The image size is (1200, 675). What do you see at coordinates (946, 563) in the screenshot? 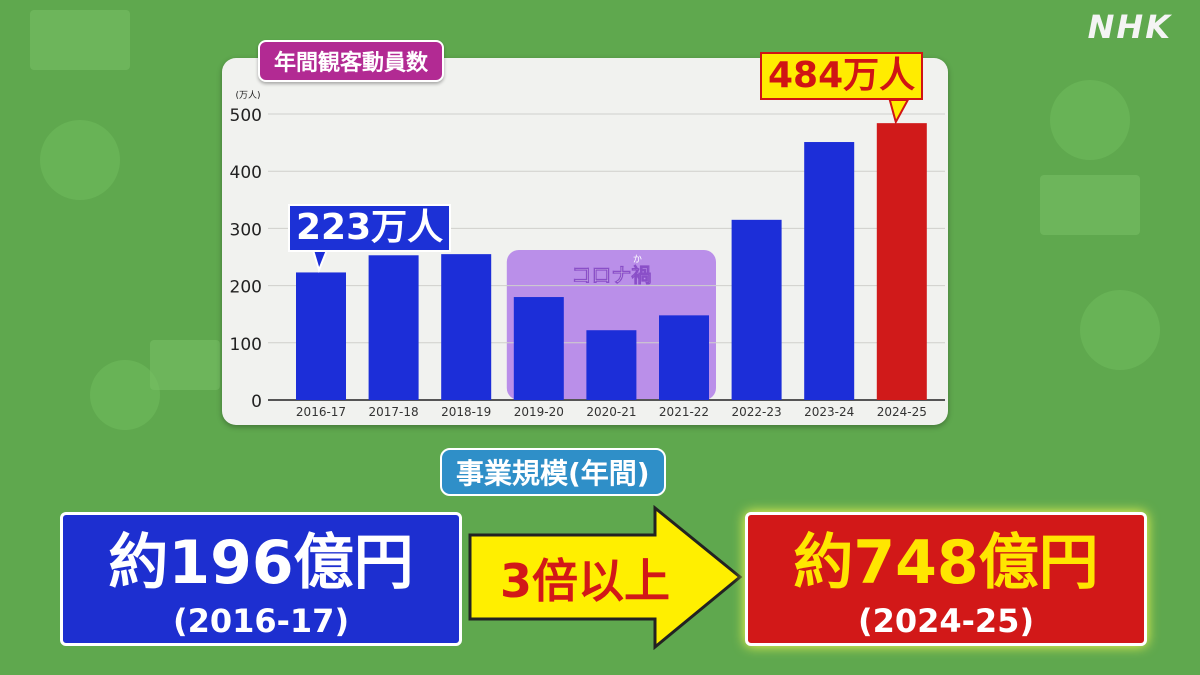
I see `after-amount: 約748億円` at bounding box center [946, 563].